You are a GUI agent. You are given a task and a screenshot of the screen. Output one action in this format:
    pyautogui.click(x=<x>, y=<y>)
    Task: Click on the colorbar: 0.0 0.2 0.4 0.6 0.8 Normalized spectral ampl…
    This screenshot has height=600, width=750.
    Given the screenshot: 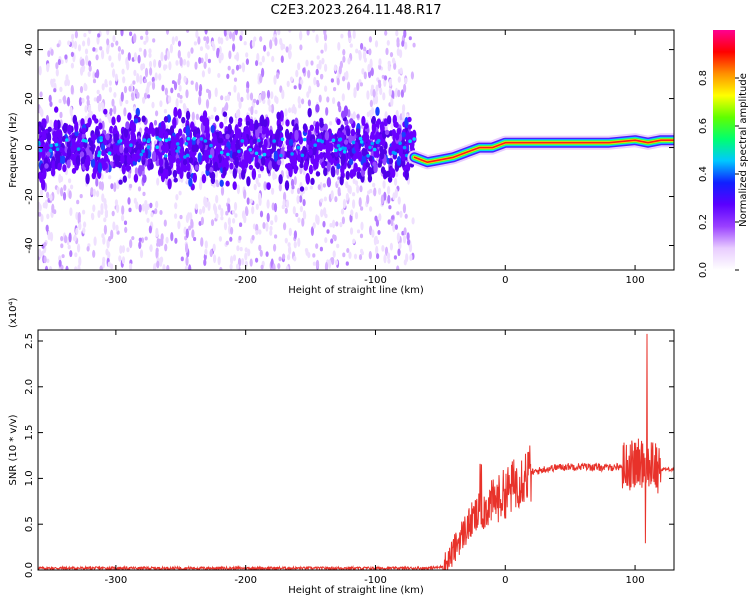 What is the action you would take?
    pyautogui.click(x=723, y=154)
    